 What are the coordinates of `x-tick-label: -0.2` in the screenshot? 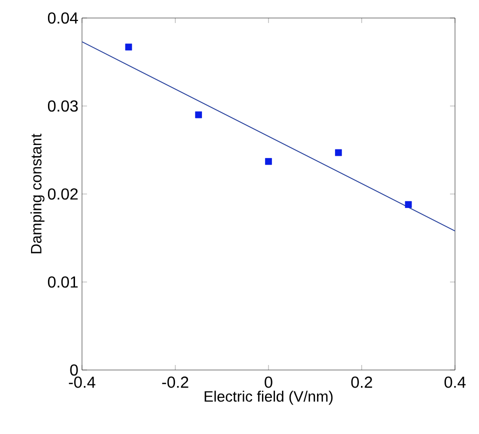 It's located at (175, 382).